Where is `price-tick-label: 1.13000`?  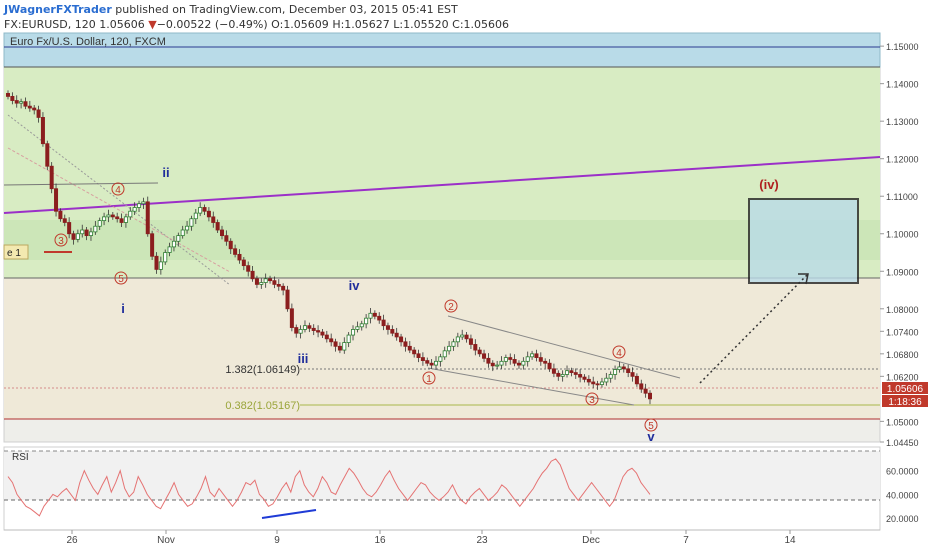 price-tick-label: 1.13000 is located at coordinates (902, 122).